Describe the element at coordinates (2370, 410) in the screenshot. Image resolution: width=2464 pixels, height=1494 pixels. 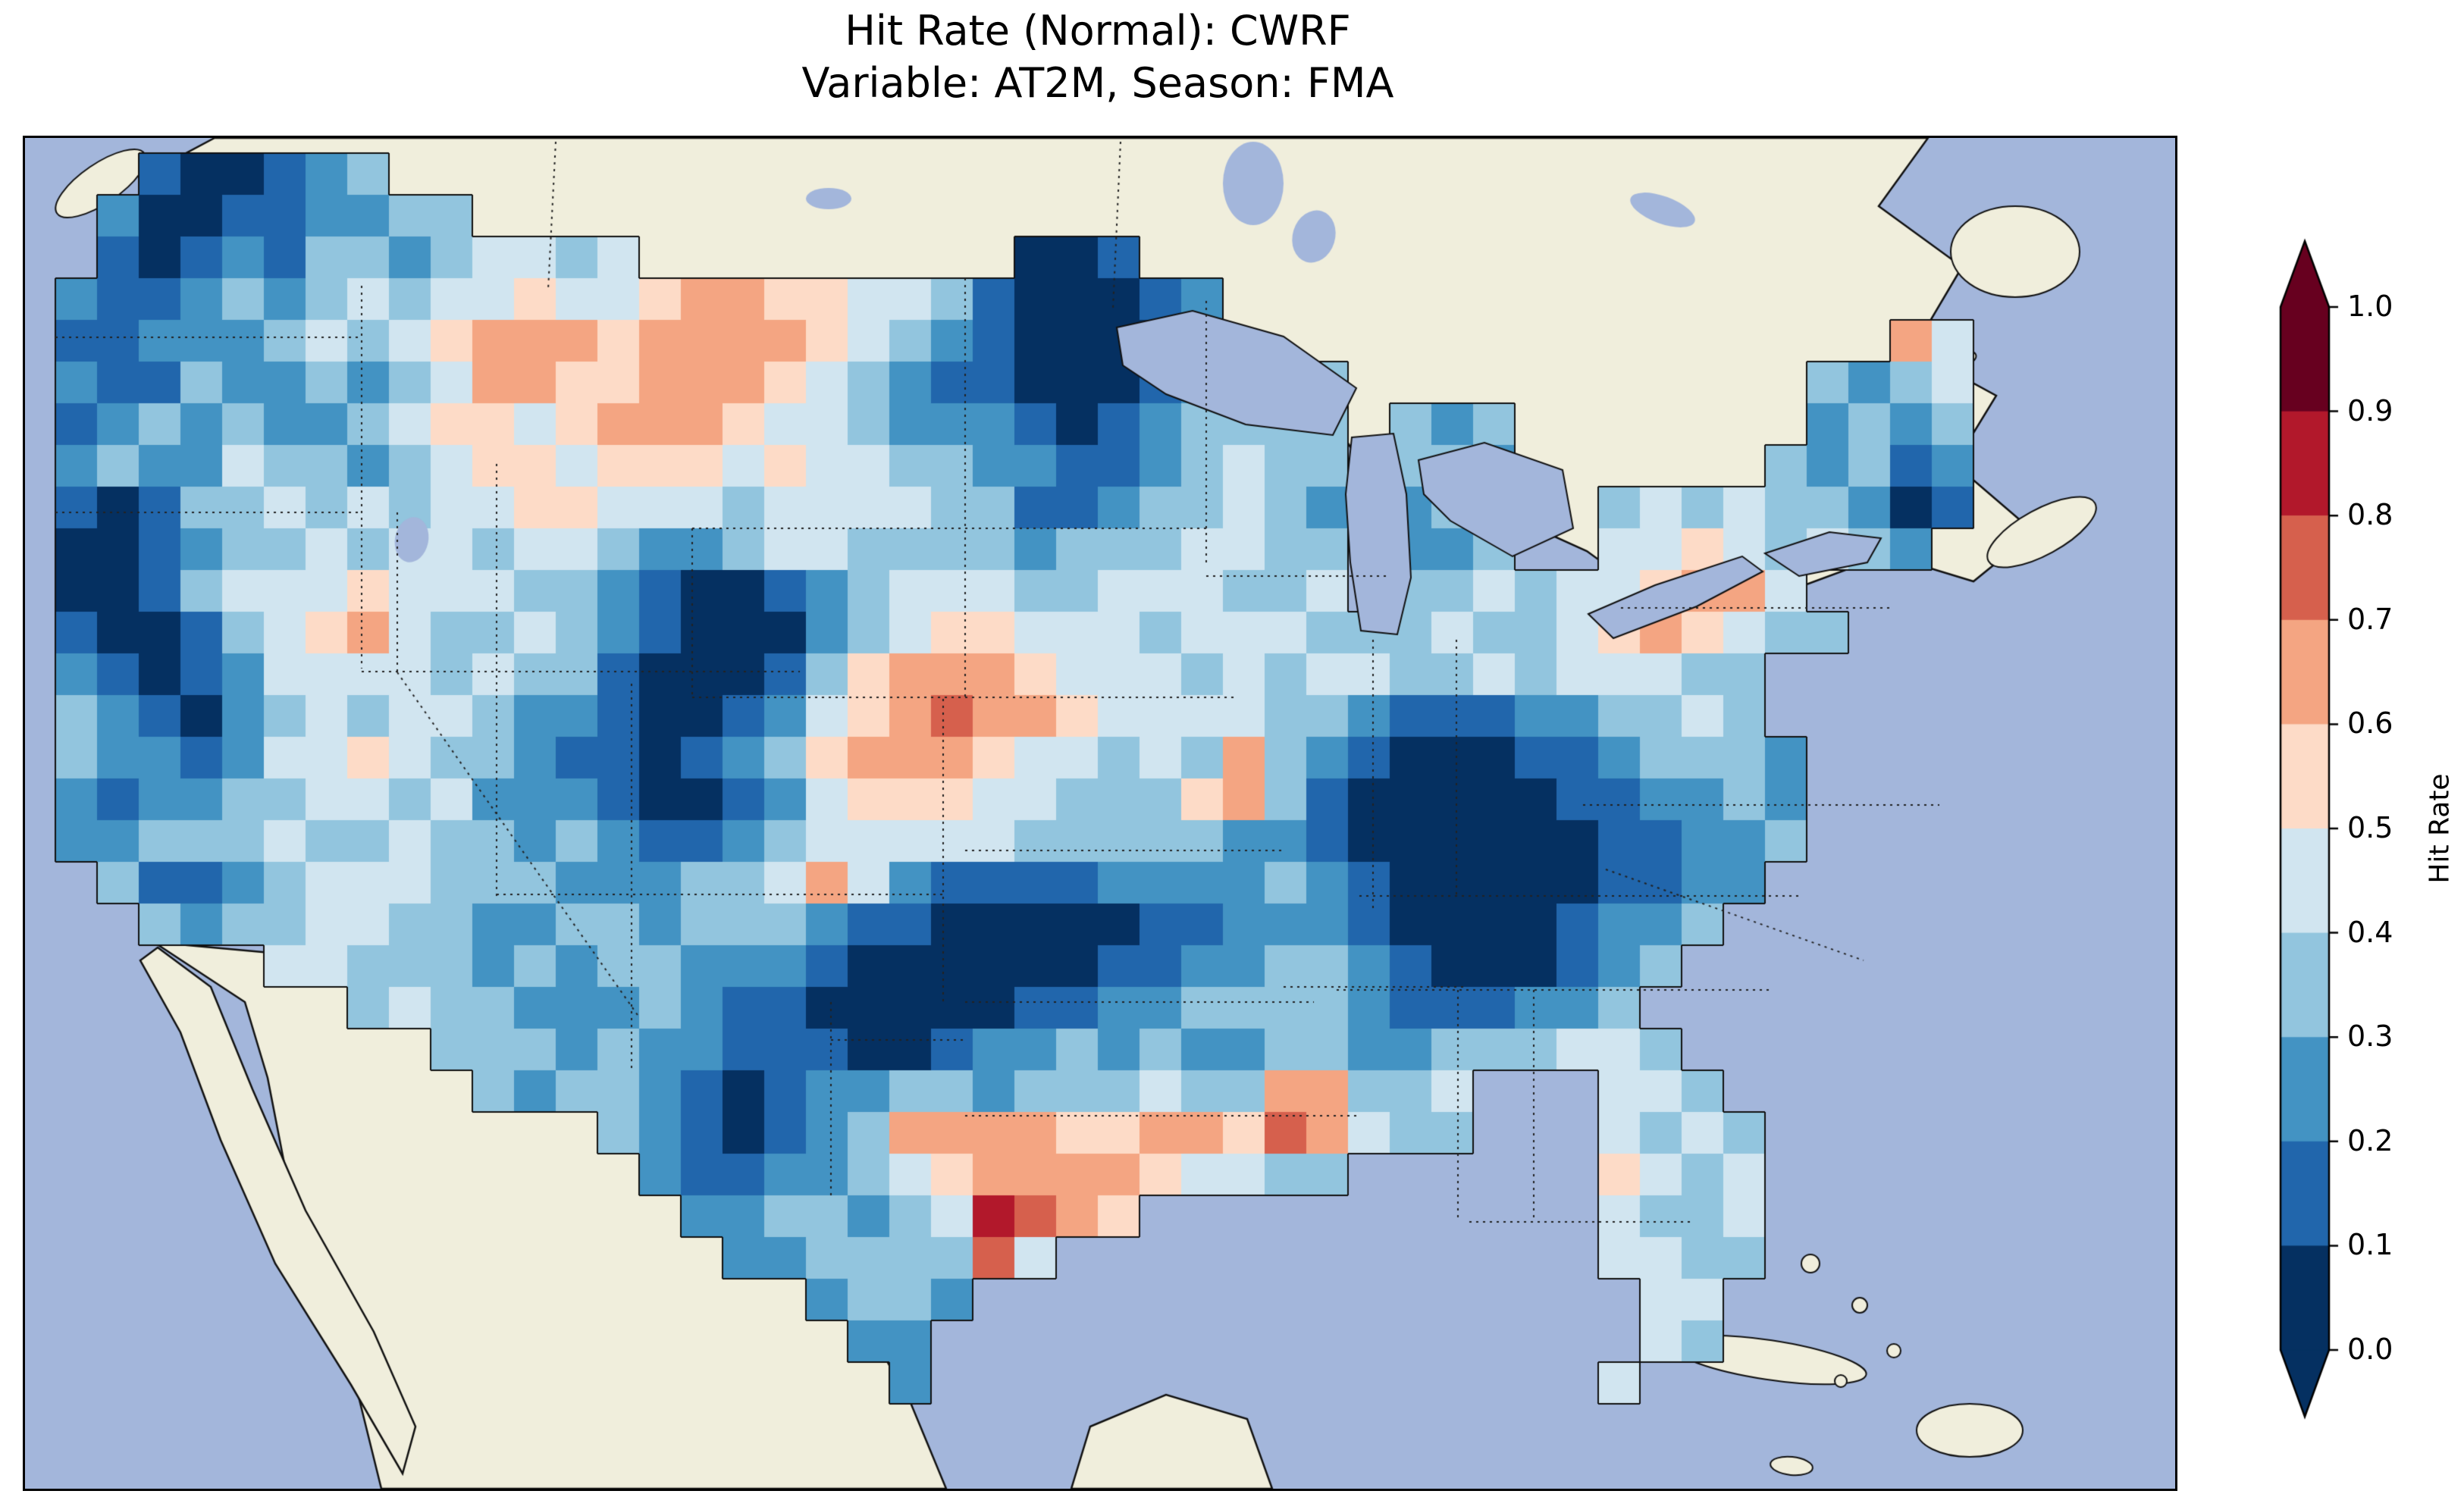
I see `colorbar-tick-label: 0.9` at that location.